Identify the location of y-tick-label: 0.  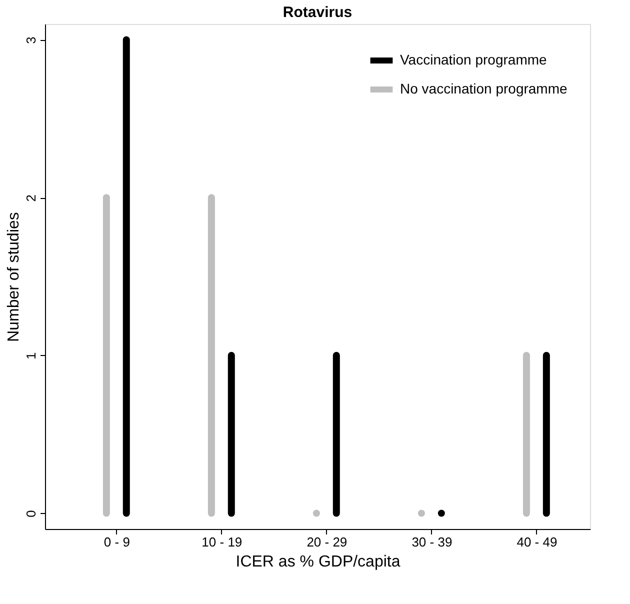
(31, 514).